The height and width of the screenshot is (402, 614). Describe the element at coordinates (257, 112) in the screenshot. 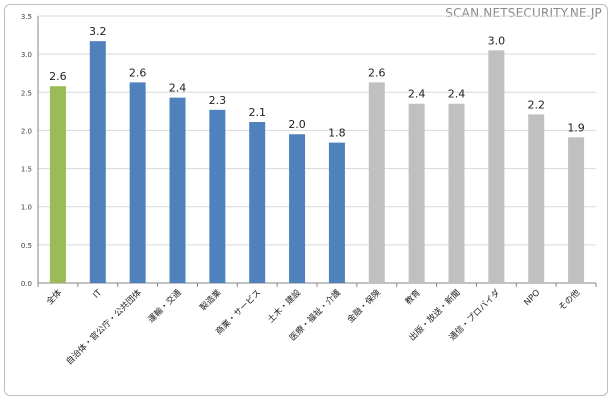

I see `data-label: 2.1` at that location.